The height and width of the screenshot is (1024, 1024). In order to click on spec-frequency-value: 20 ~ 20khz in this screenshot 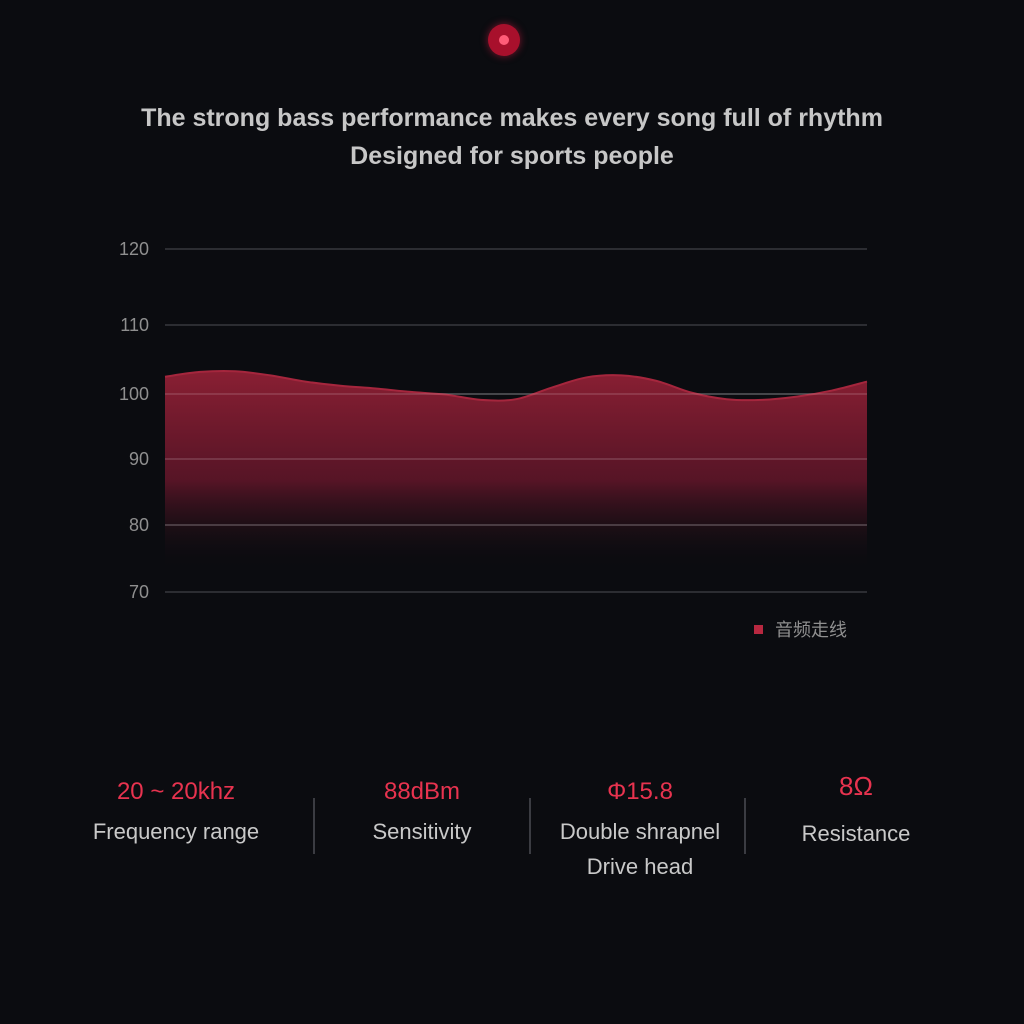, I will do `click(176, 791)`.